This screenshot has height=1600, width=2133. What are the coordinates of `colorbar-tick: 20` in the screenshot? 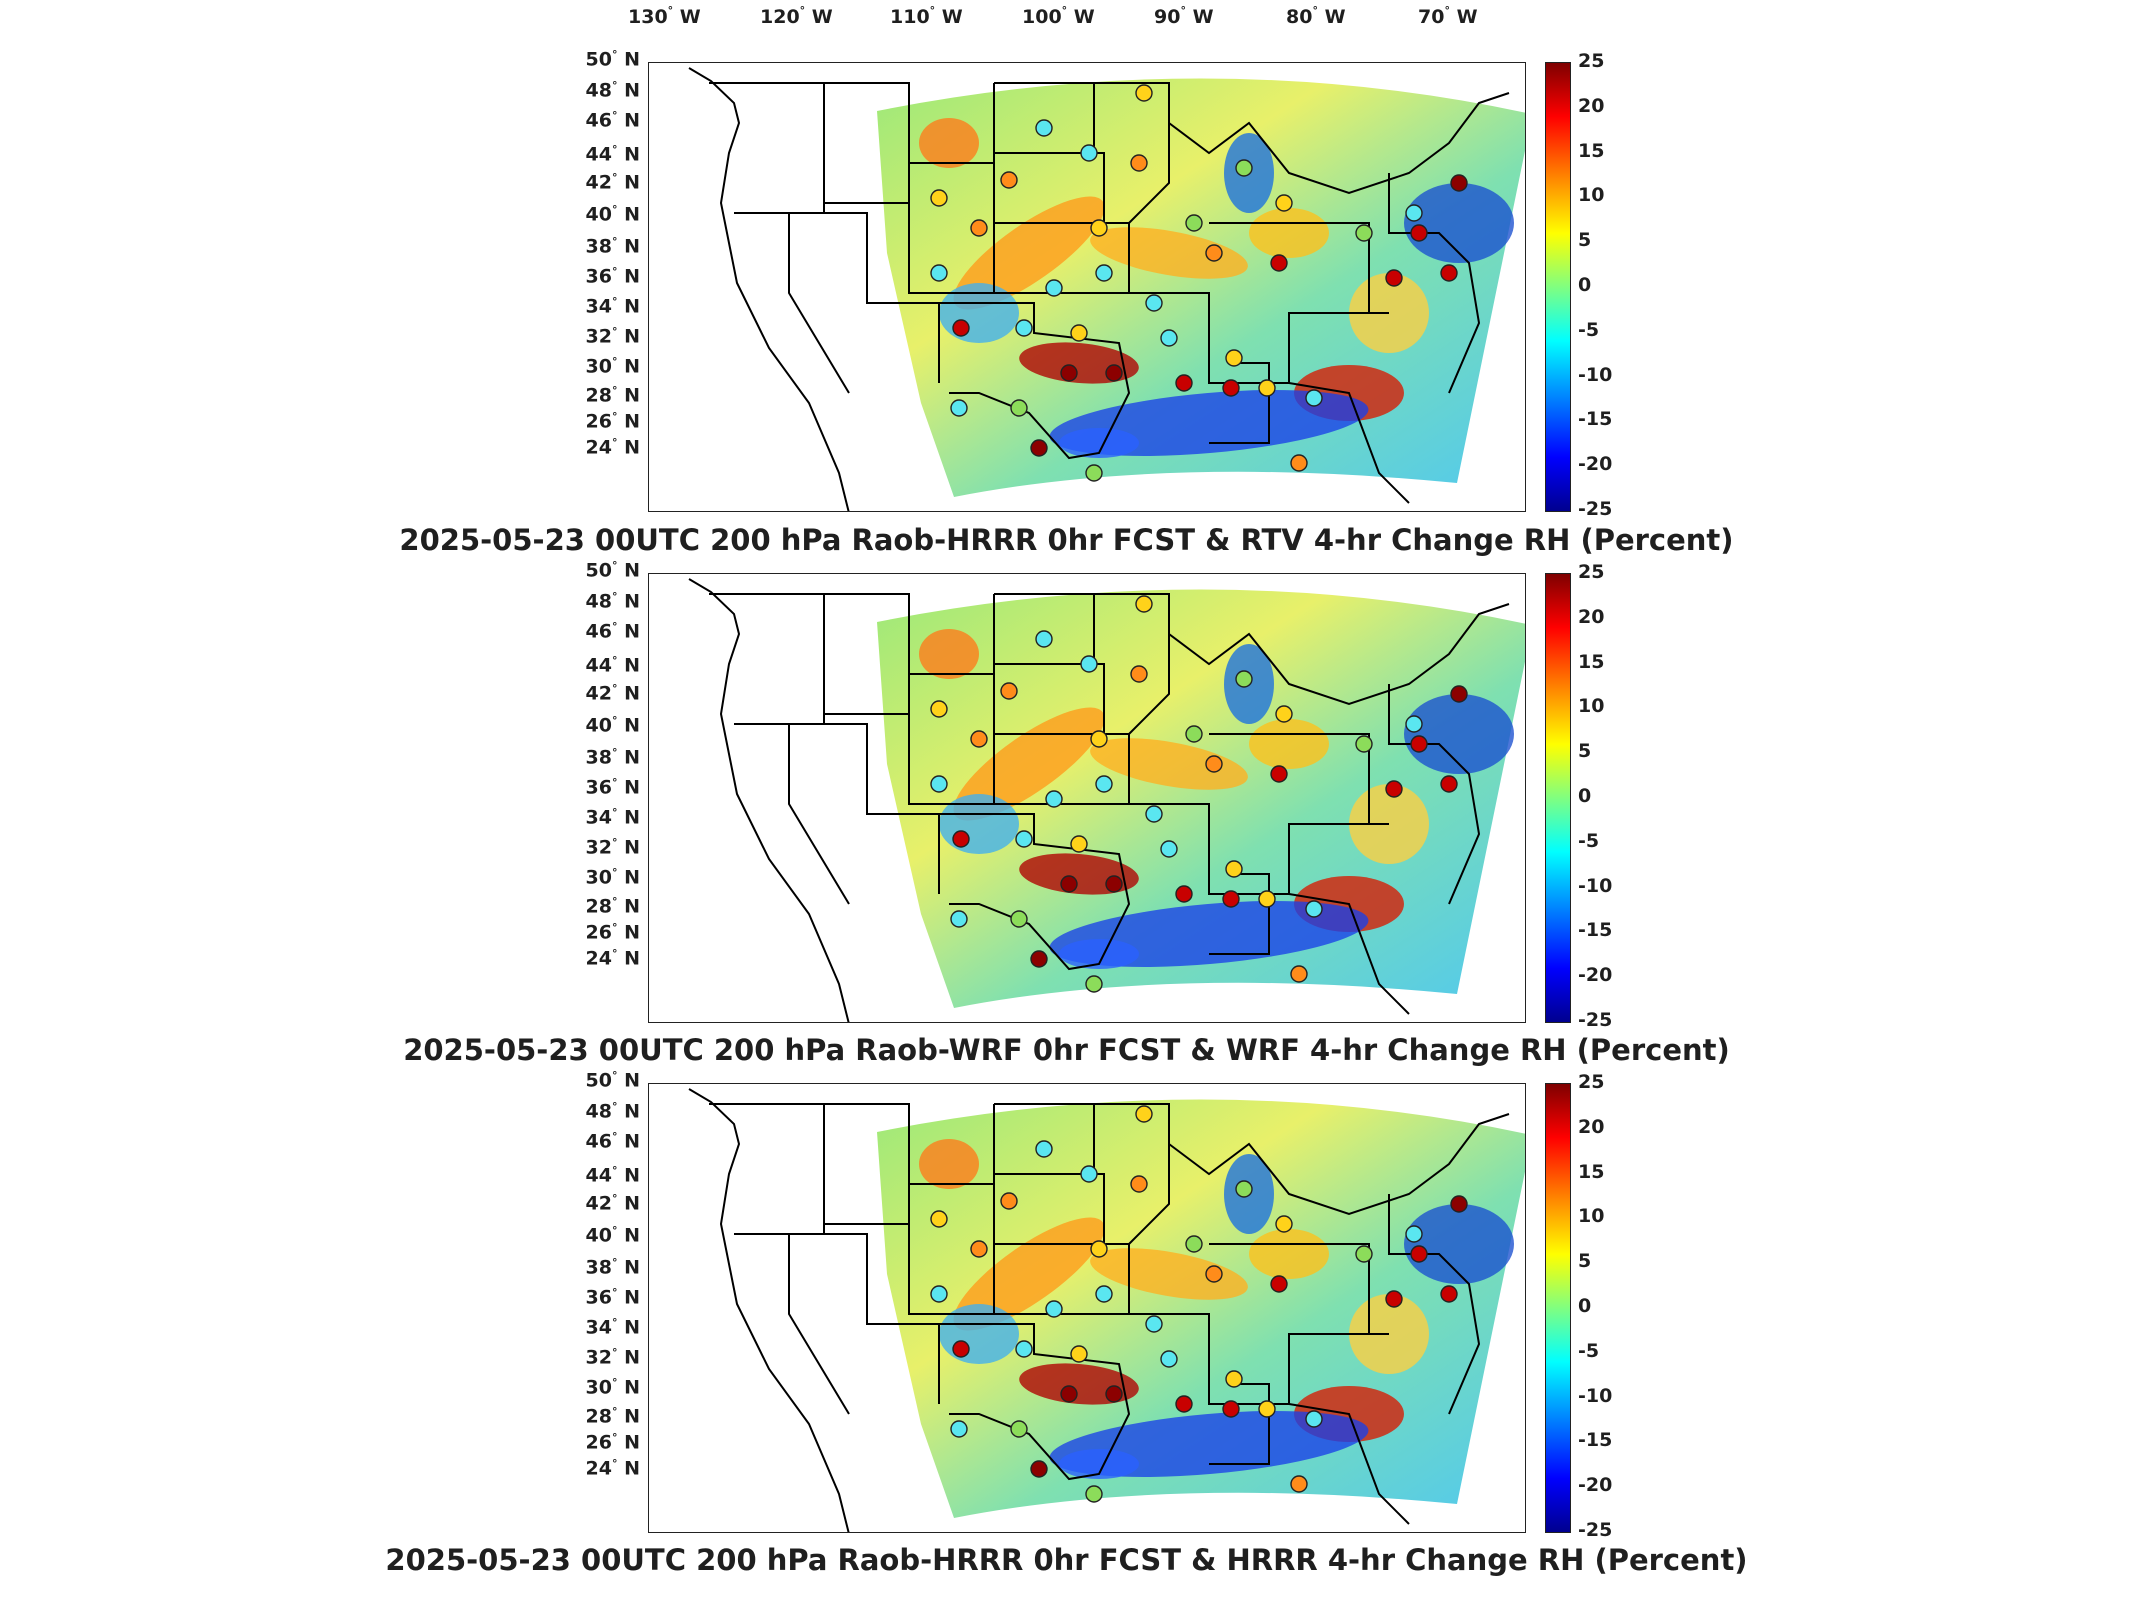 It's located at (1591, 616).